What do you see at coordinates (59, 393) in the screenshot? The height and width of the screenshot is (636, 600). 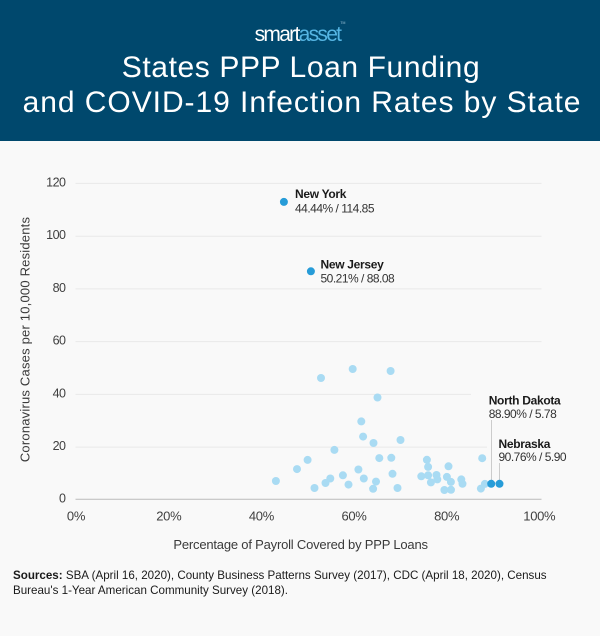 I see `svg-text: 40` at bounding box center [59, 393].